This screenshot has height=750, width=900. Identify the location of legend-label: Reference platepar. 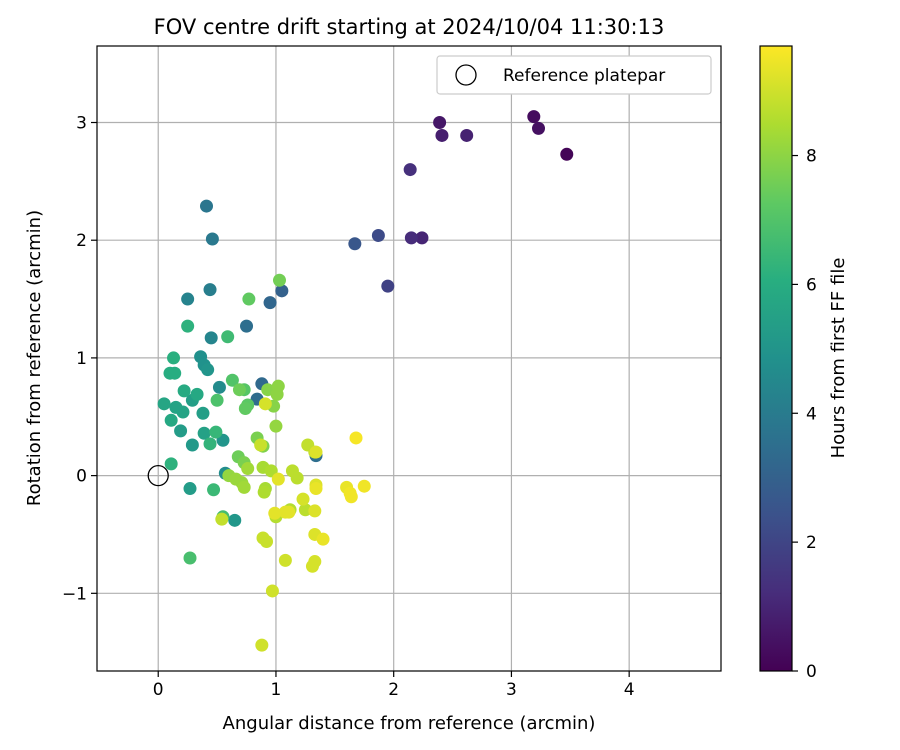
(584, 76).